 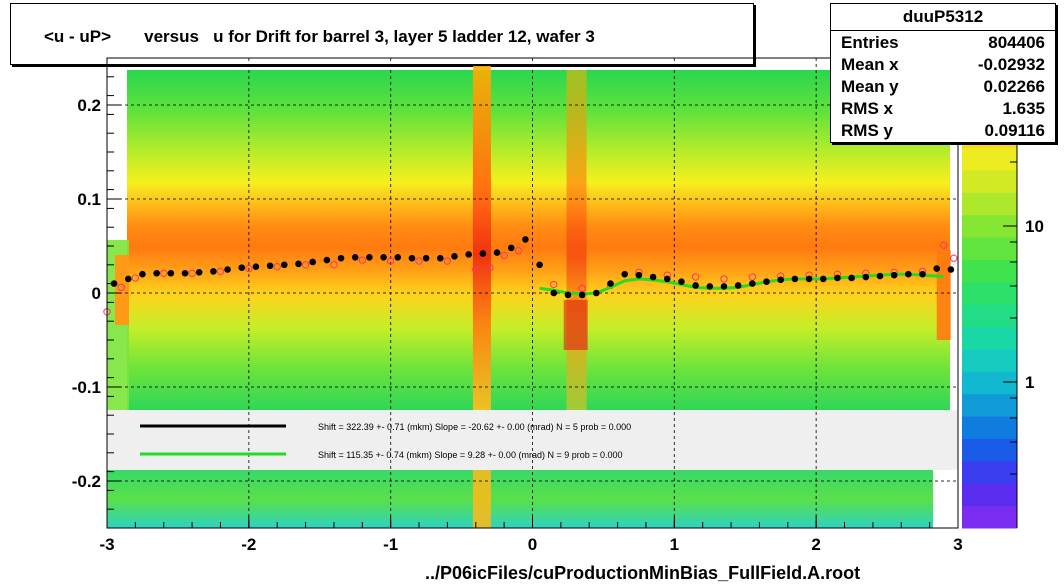 I want to click on stat-row-rms-x: RMS x 1.635, so click(x=943, y=110).